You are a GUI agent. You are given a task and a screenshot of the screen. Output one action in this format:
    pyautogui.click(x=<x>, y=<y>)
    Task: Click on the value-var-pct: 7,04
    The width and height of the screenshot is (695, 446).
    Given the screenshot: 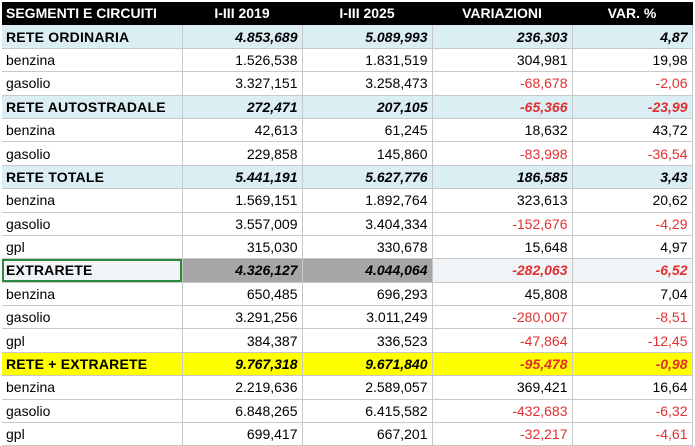 What is the action you would take?
    pyautogui.click(x=632, y=294)
    